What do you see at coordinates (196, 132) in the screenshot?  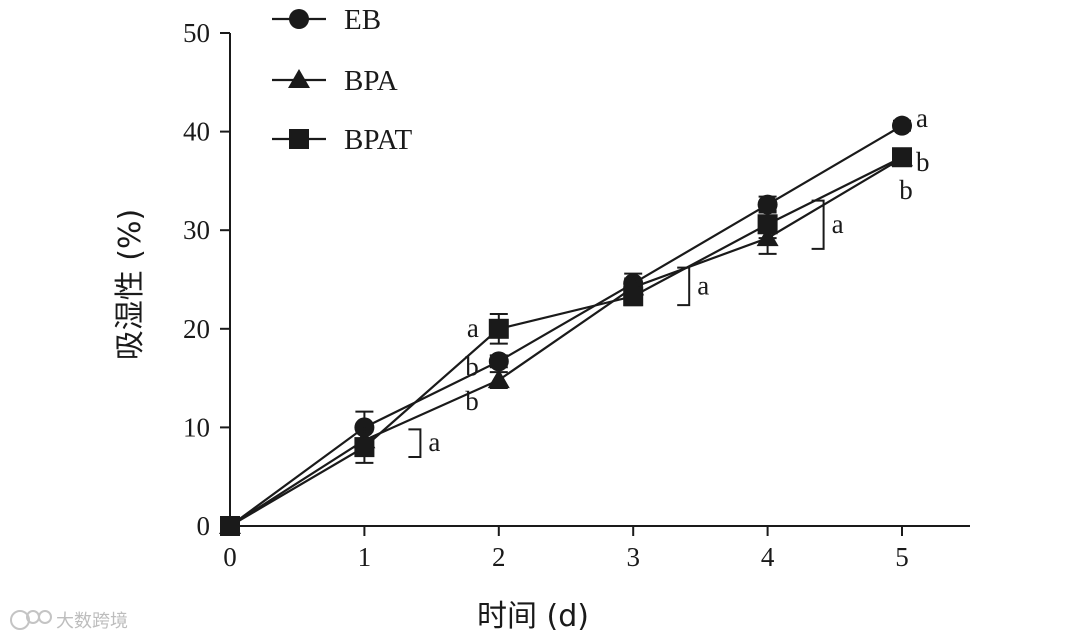 I see `y-tick-label: 40` at bounding box center [196, 132].